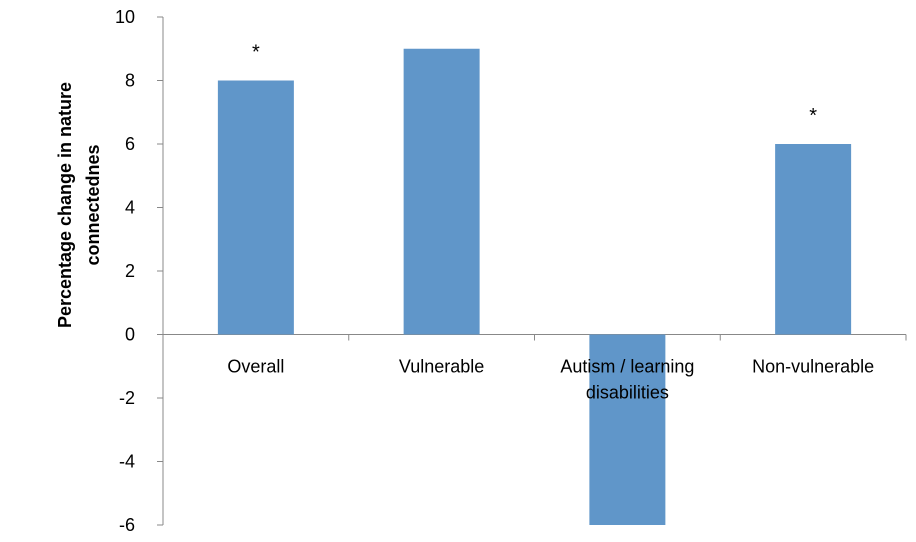 This screenshot has height=542, width=916. I want to click on y-tick-label: 6, so click(130, 144).